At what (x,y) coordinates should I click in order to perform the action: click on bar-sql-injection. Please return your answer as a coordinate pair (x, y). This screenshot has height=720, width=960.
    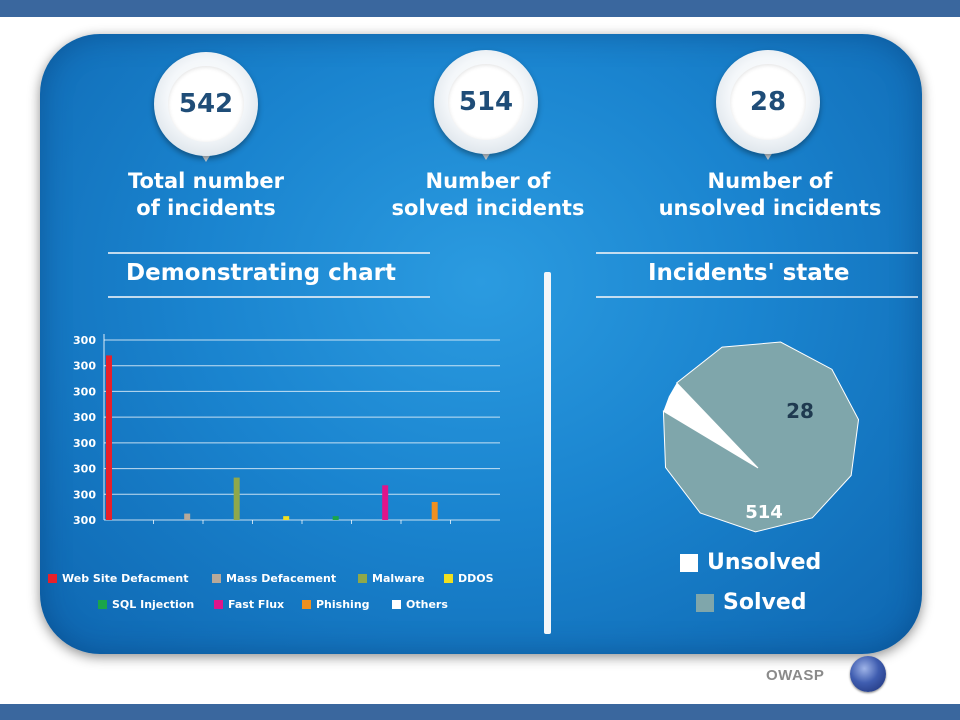
    Looking at the image, I should click on (335, 518).